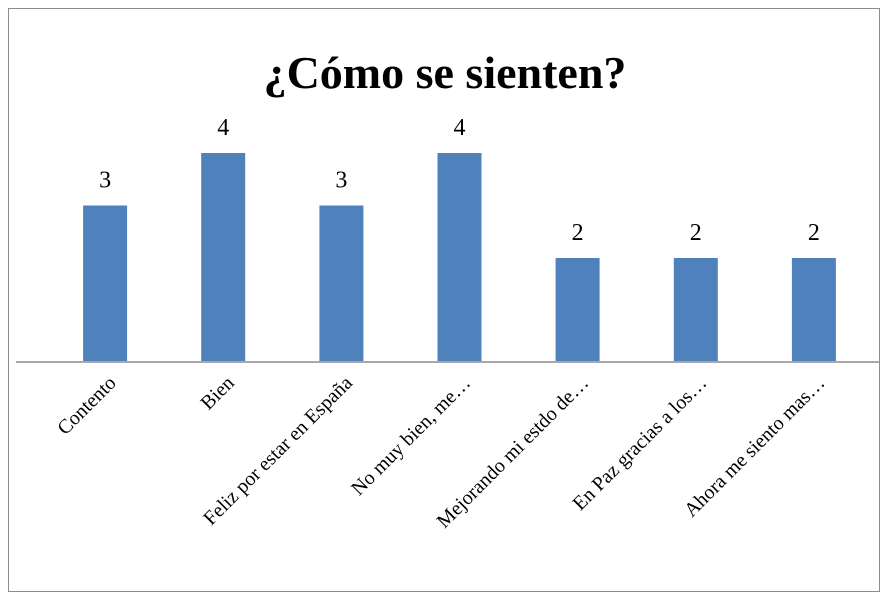 The image size is (890, 599). I want to click on data-label-5: 2, so click(578, 233).